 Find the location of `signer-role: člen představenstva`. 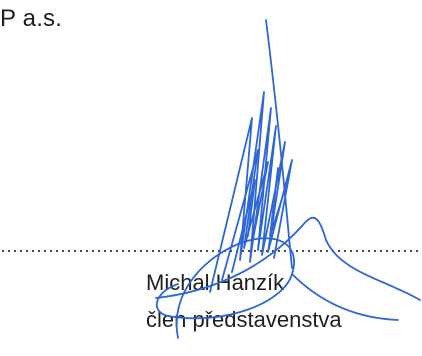

signer-role: člen představenstva is located at coordinates (244, 319).